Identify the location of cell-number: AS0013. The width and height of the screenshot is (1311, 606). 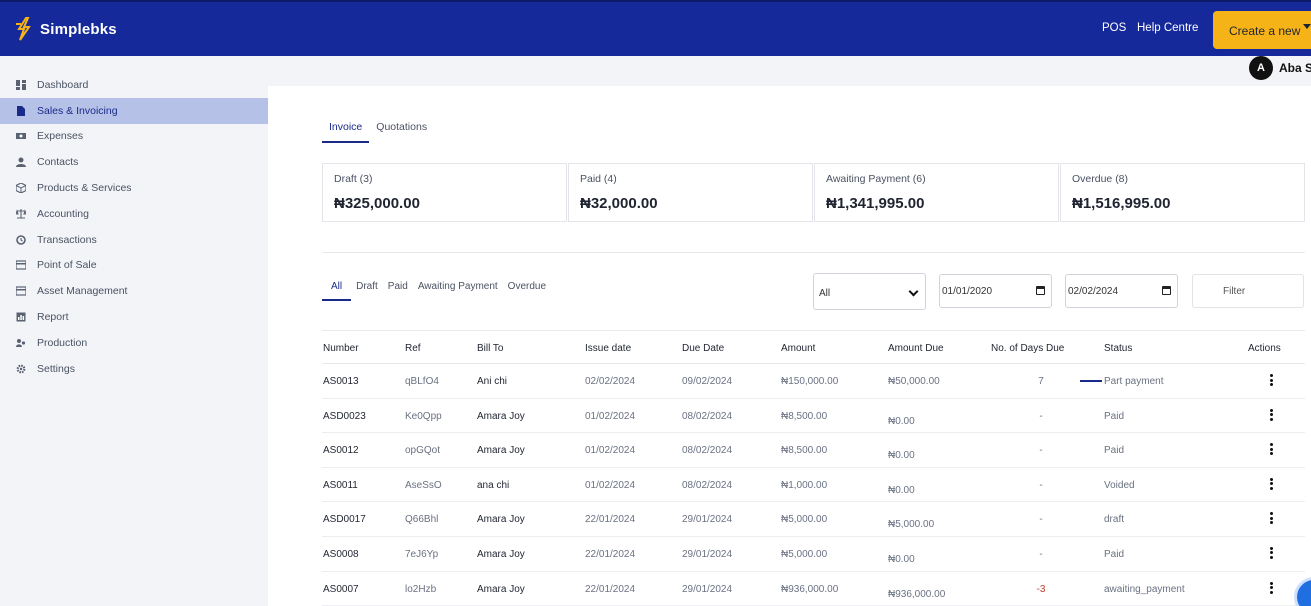
(341, 381).